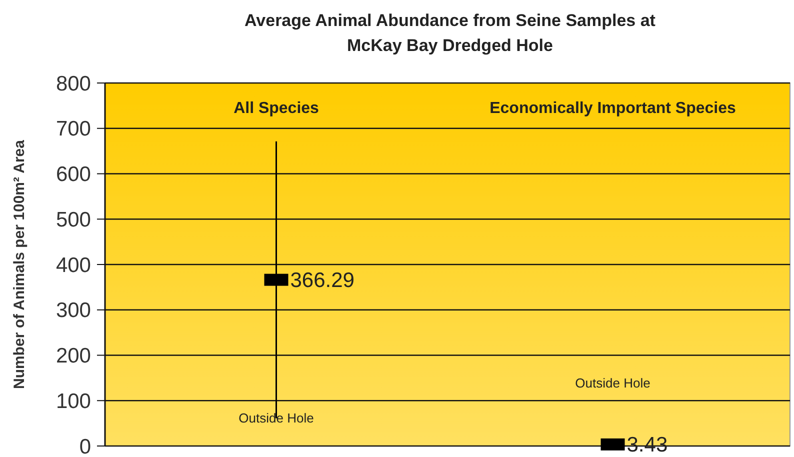 The image size is (794, 457). What do you see at coordinates (85, 446) in the screenshot?
I see `y-tick-label: 0` at bounding box center [85, 446].